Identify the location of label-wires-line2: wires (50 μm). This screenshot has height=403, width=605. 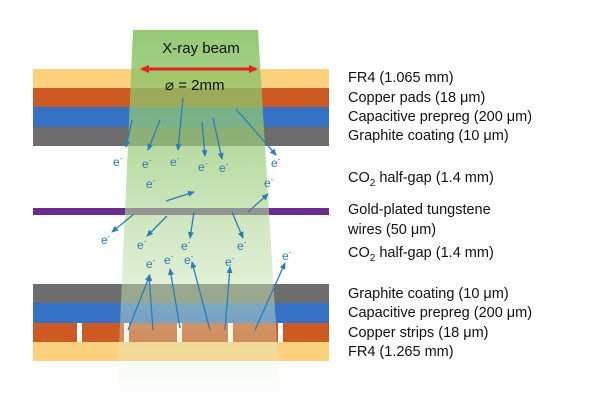
(392, 230).